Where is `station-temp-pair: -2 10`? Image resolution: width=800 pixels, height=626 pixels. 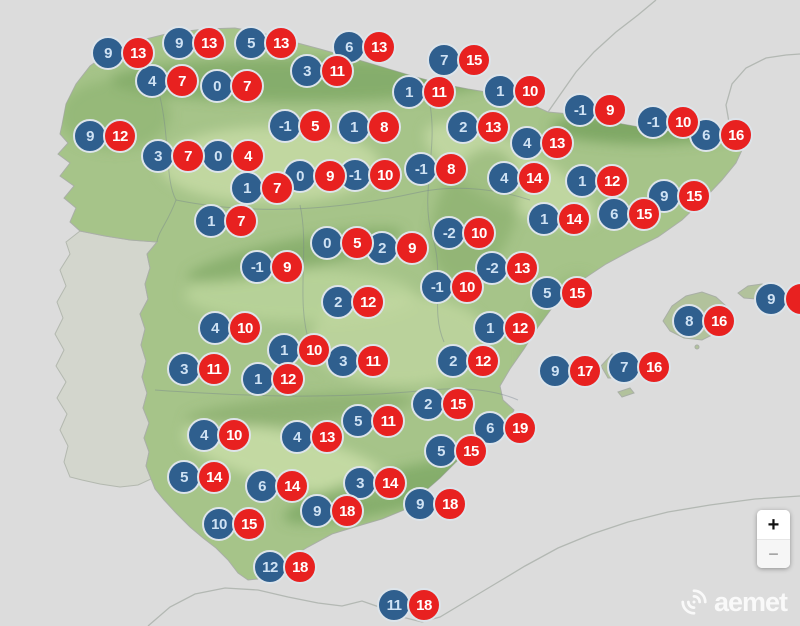 station-temp-pair: -2 10 is located at coordinates (464, 233).